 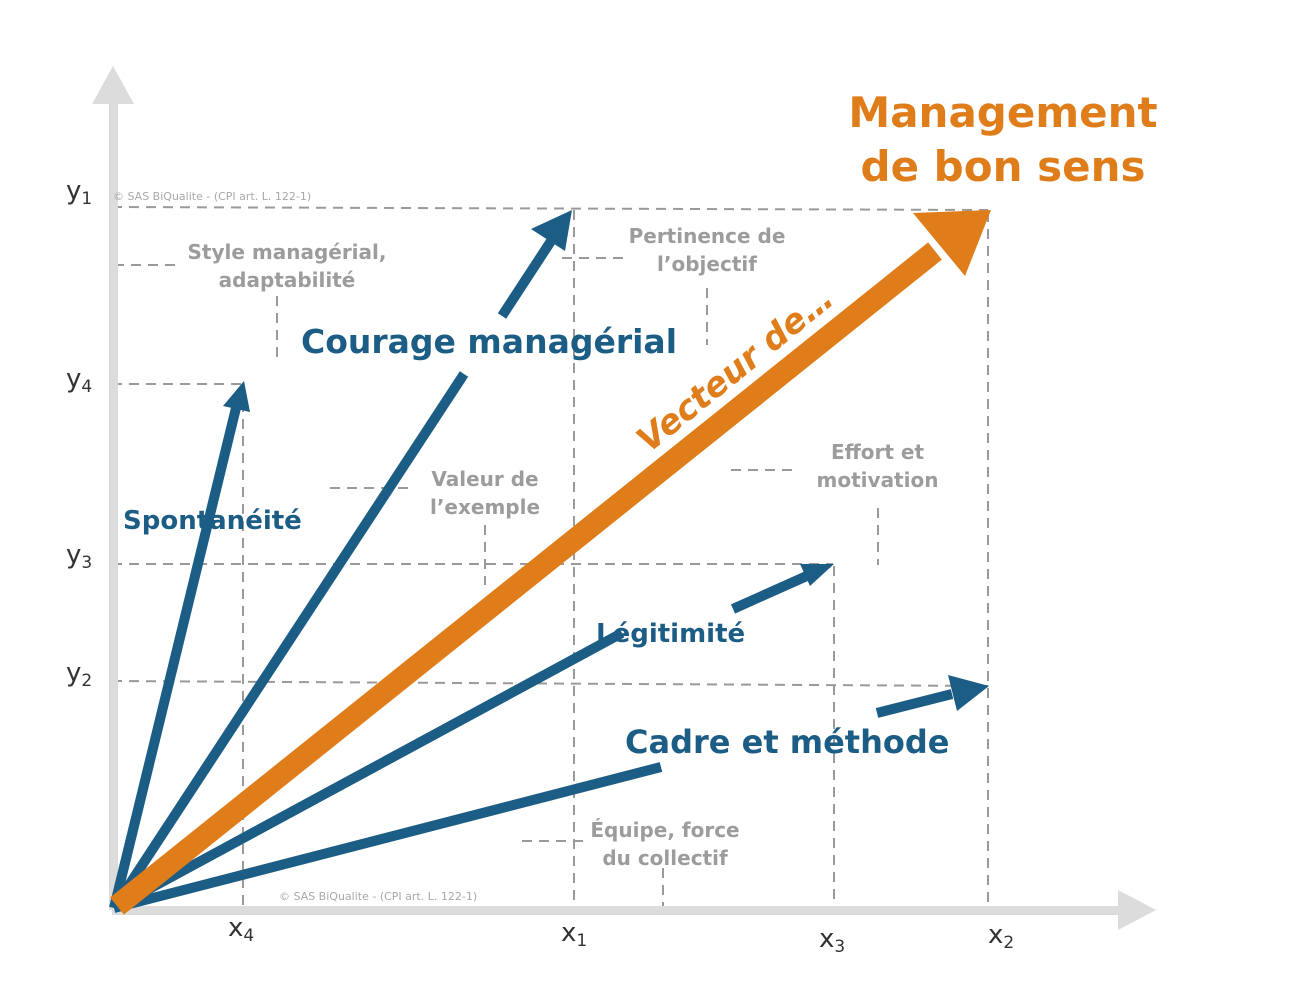 I want to click on x-axis-arrow, so click(x=1137, y=910).